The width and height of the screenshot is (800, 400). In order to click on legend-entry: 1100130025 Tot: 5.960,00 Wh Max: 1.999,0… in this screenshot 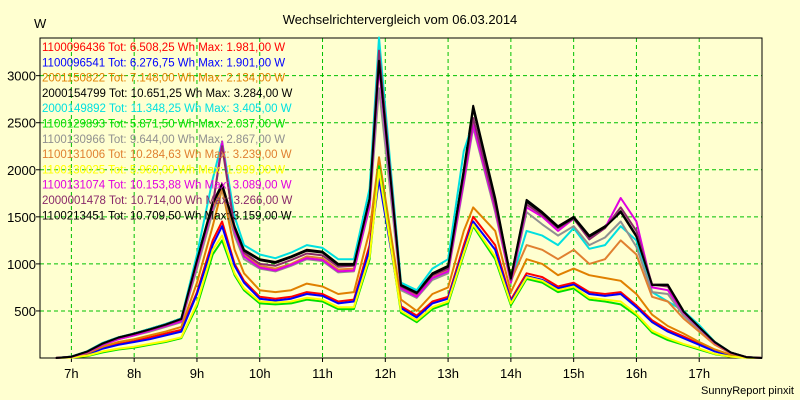, I will do `click(163, 170)`.